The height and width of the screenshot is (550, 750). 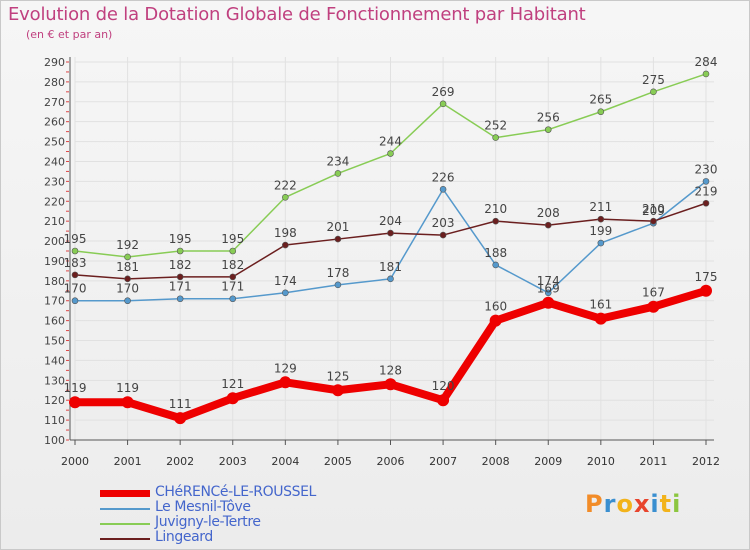 What do you see at coordinates (285, 461) in the screenshot?
I see `x-tick-label: 2004` at bounding box center [285, 461].